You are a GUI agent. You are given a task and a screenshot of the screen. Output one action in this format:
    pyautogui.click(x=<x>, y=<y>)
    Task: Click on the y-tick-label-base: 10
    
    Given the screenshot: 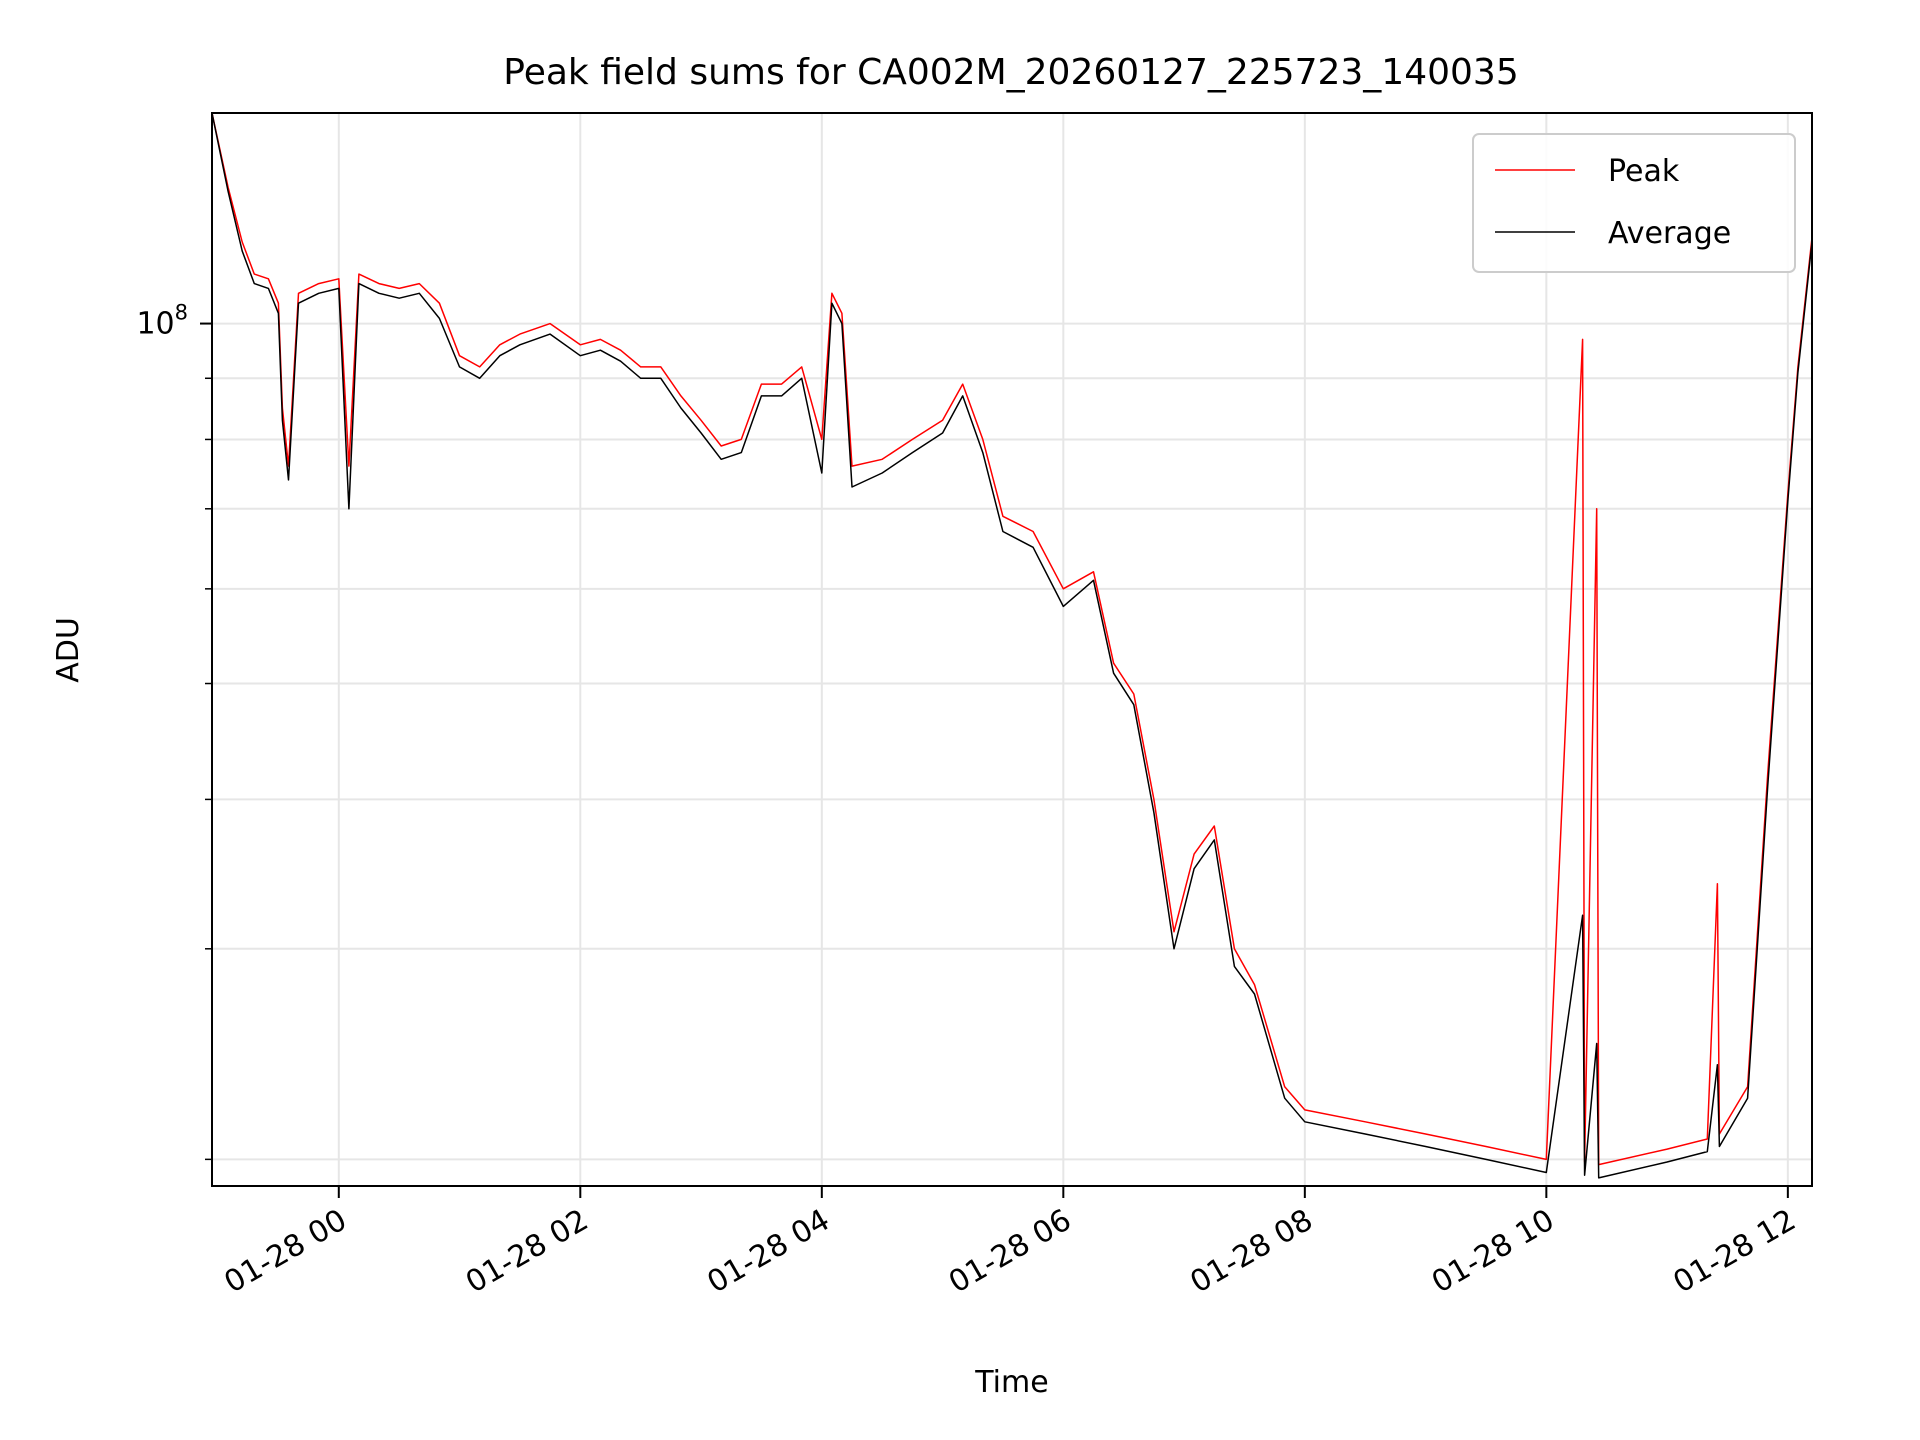 What is the action you would take?
    pyautogui.click(x=155, y=324)
    